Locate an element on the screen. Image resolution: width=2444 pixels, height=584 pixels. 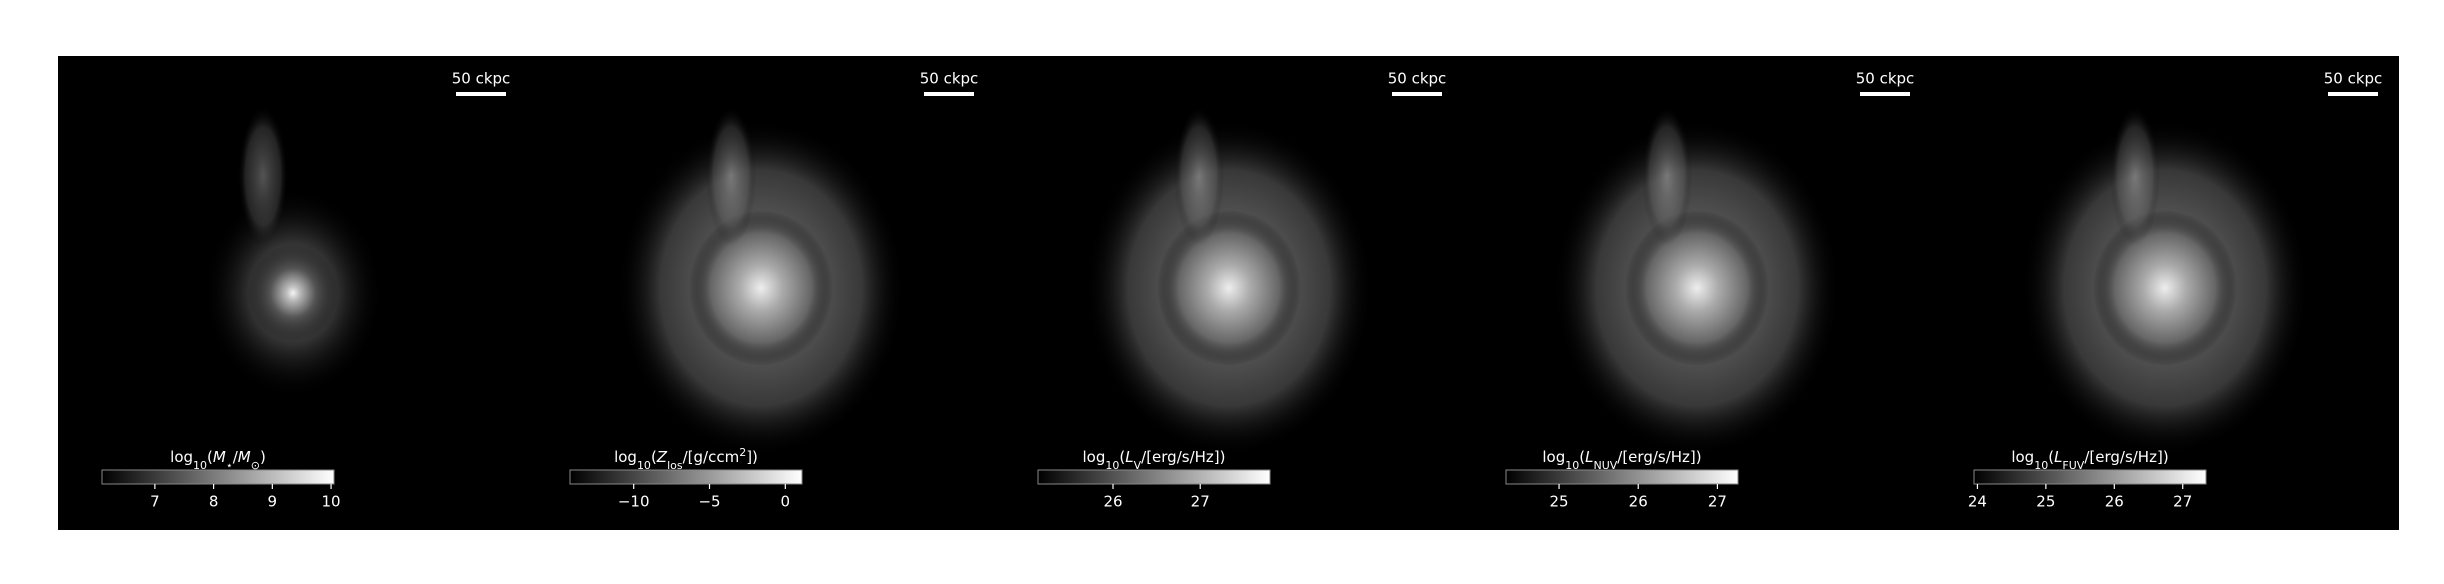
colorbar-tick-label: 24 is located at coordinates (1977, 502).